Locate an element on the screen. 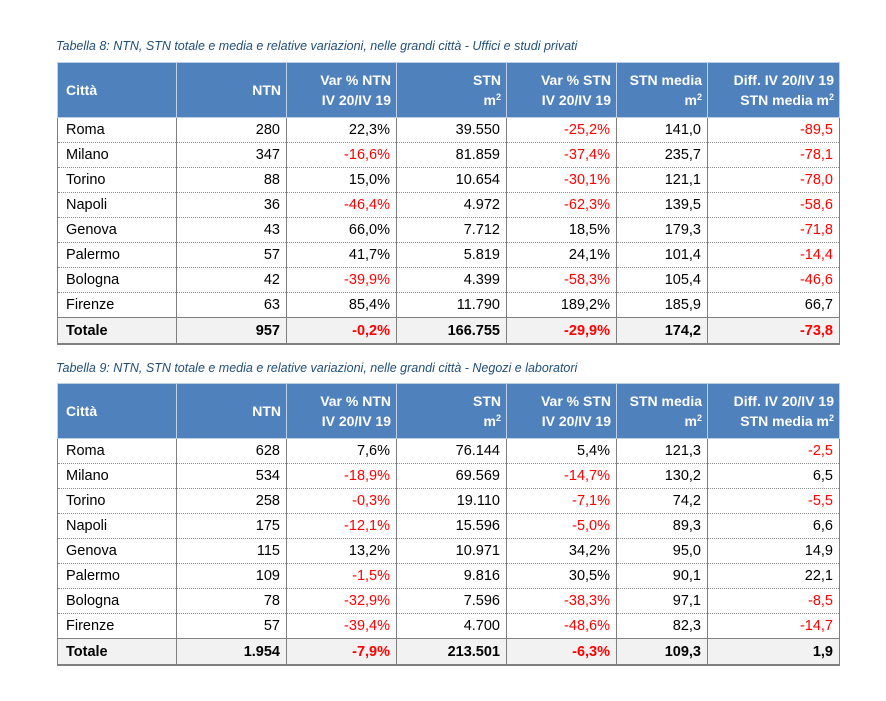 The image size is (886, 701). table-row: Torino 88 15,0% 10.654 -30,1% 121,1 -78,0 is located at coordinates (448, 180).